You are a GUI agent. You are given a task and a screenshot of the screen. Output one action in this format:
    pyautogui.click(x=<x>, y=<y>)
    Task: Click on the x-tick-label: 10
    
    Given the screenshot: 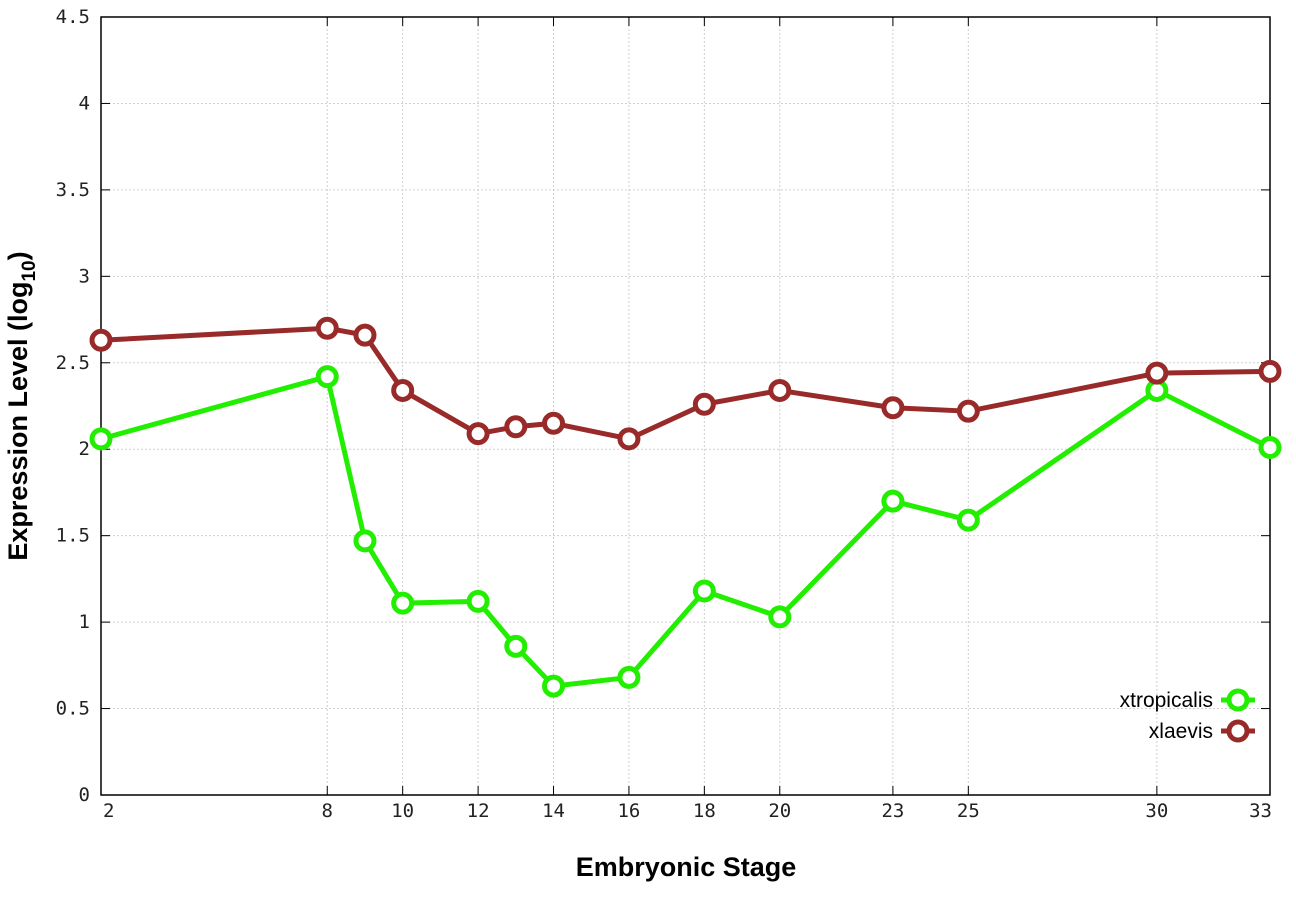 What is the action you would take?
    pyautogui.click(x=402, y=811)
    